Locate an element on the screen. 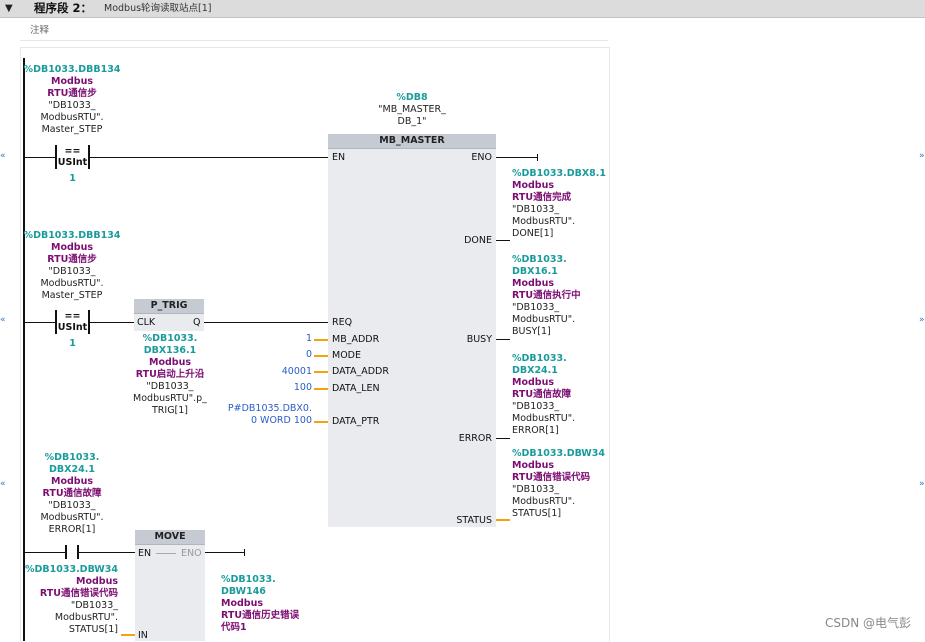 The height and width of the screenshot is (642, 925). pin-data-len: DATA_LEN is located at coordinates (356, 388).